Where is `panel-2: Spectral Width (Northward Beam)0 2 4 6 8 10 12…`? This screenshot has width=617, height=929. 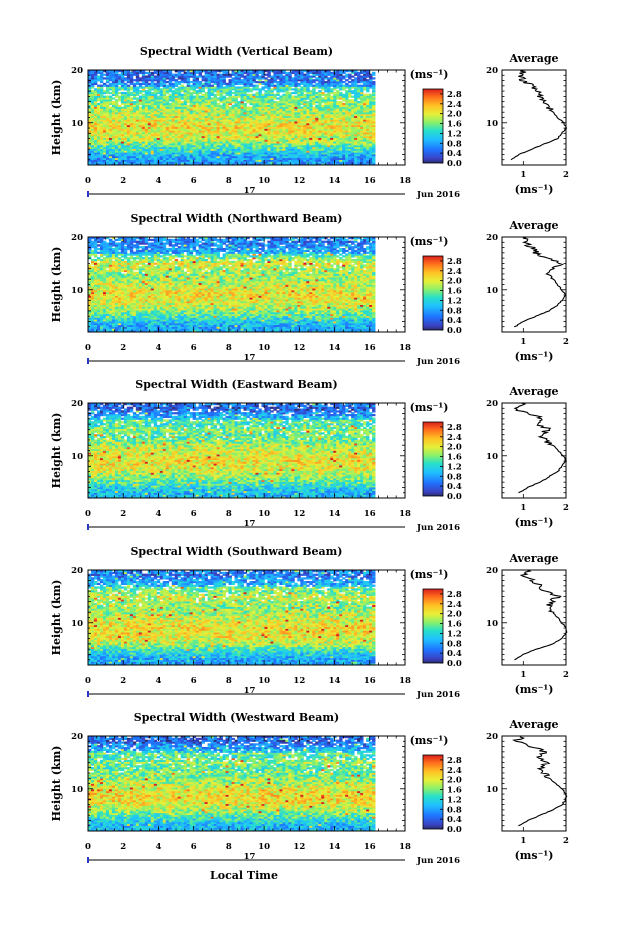
panel-2: Spectral Width (Northward Beam)0 2 4 6 8 10 12… is located at coordinates (309, 289).